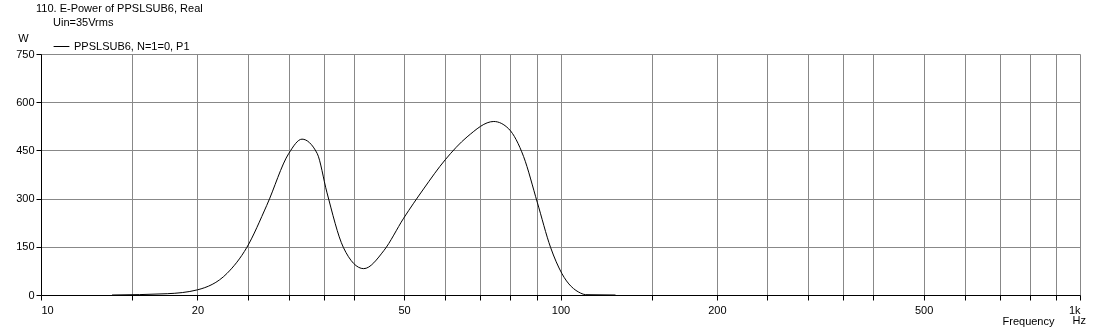  I want to click on y-tick-label: 750, so click(25, 53).